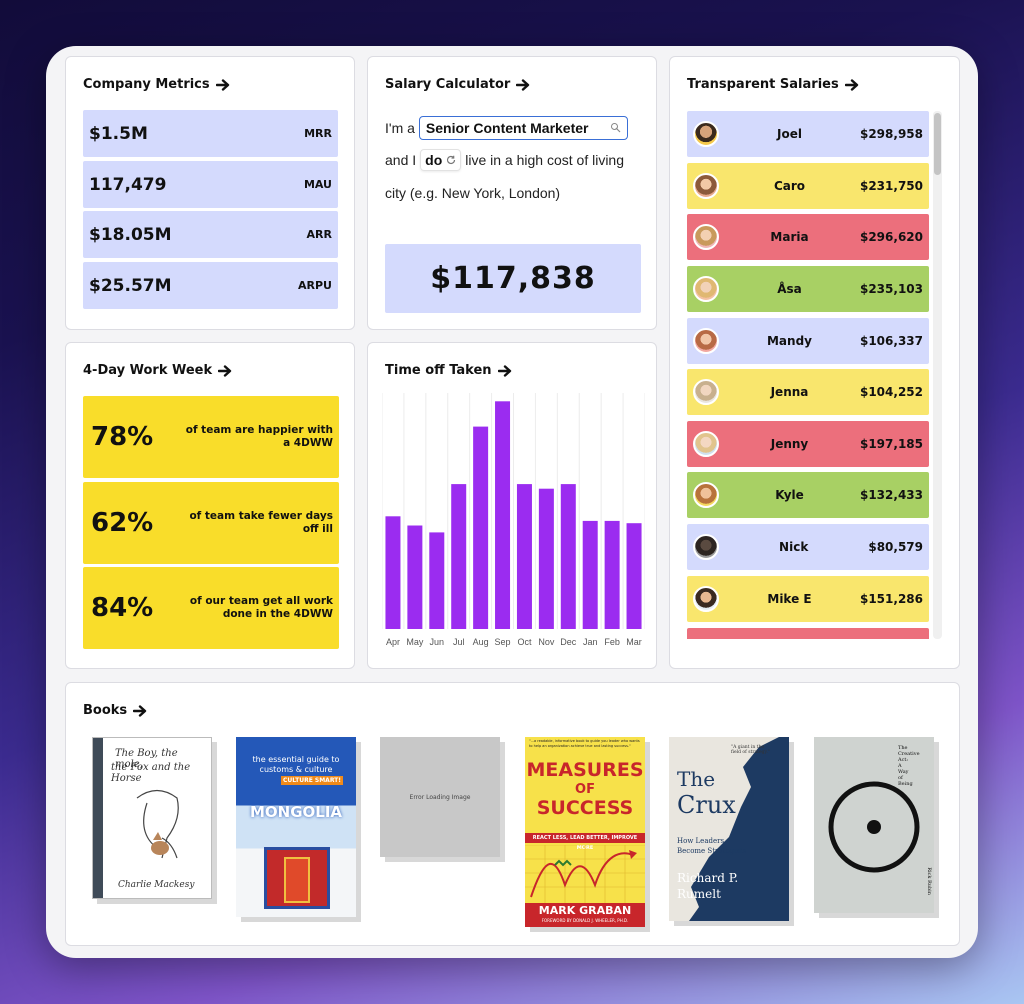 This screenshot has height=1004, width=1024. I want to click on books-heading: Books, so click(105, 710).